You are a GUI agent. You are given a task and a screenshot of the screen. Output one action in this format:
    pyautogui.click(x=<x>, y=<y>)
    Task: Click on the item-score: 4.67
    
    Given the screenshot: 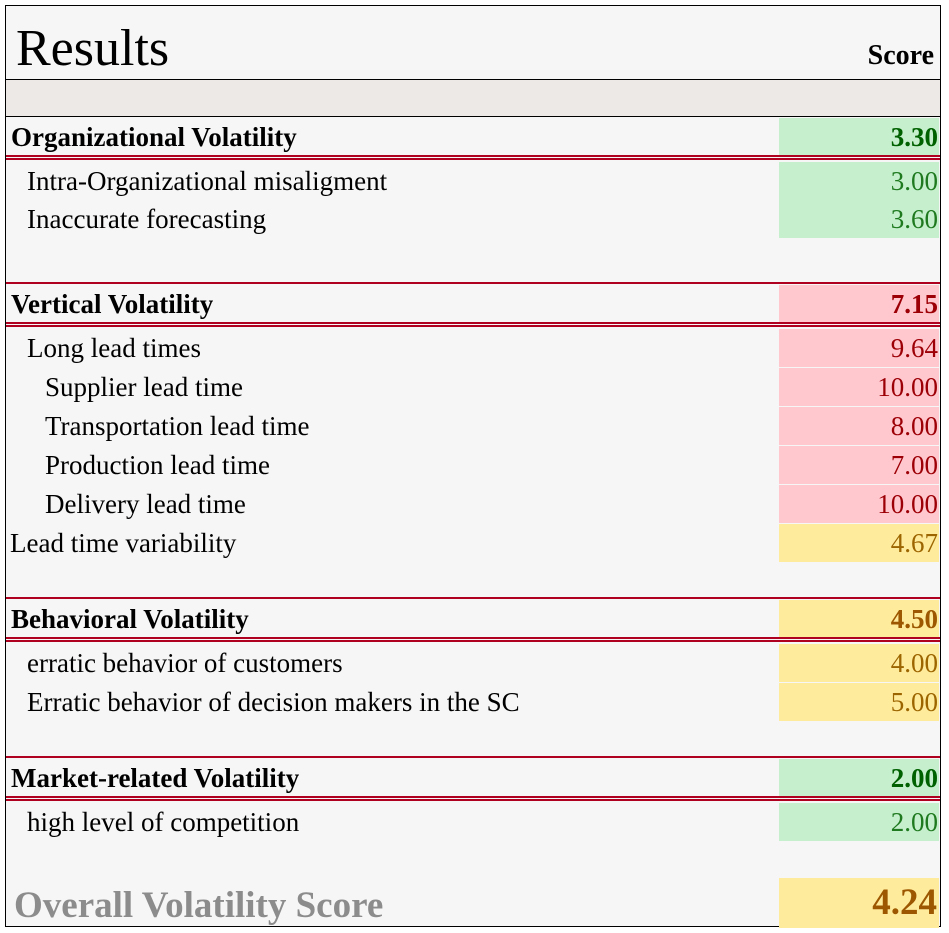 What is the action you would take?
    pyautogui.click(x=859, y=543)
    